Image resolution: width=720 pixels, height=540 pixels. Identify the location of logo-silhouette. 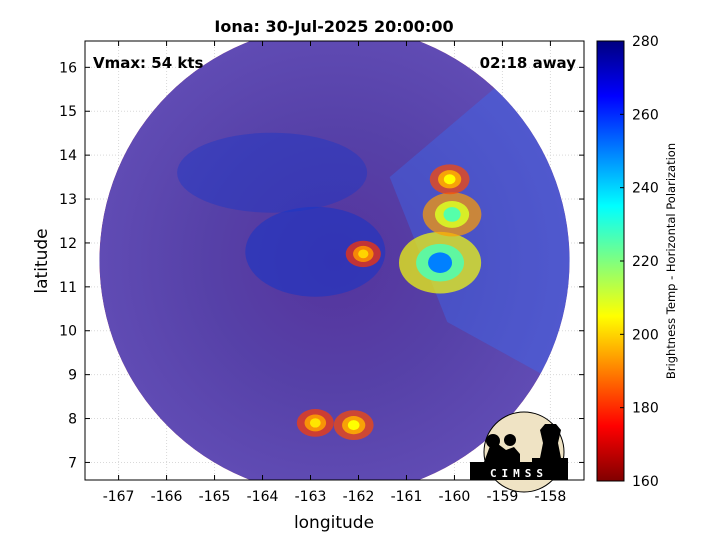
(519, 452).